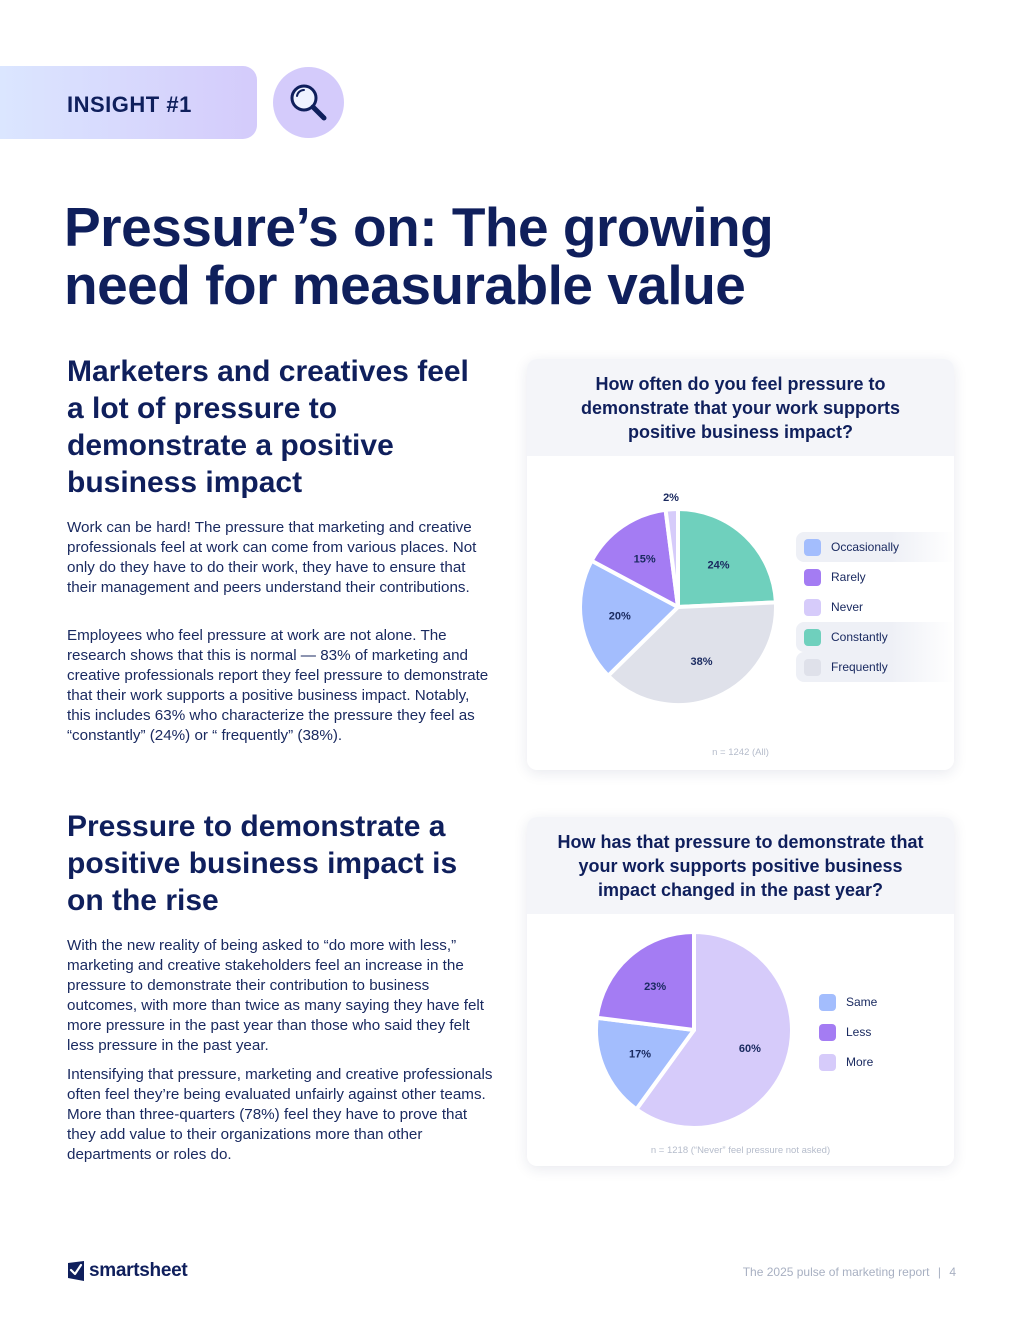 The width and height of the screenshot is (1020, 1320). I want to click on smartsheet-logo: smartsheet, so click(127, 1271).